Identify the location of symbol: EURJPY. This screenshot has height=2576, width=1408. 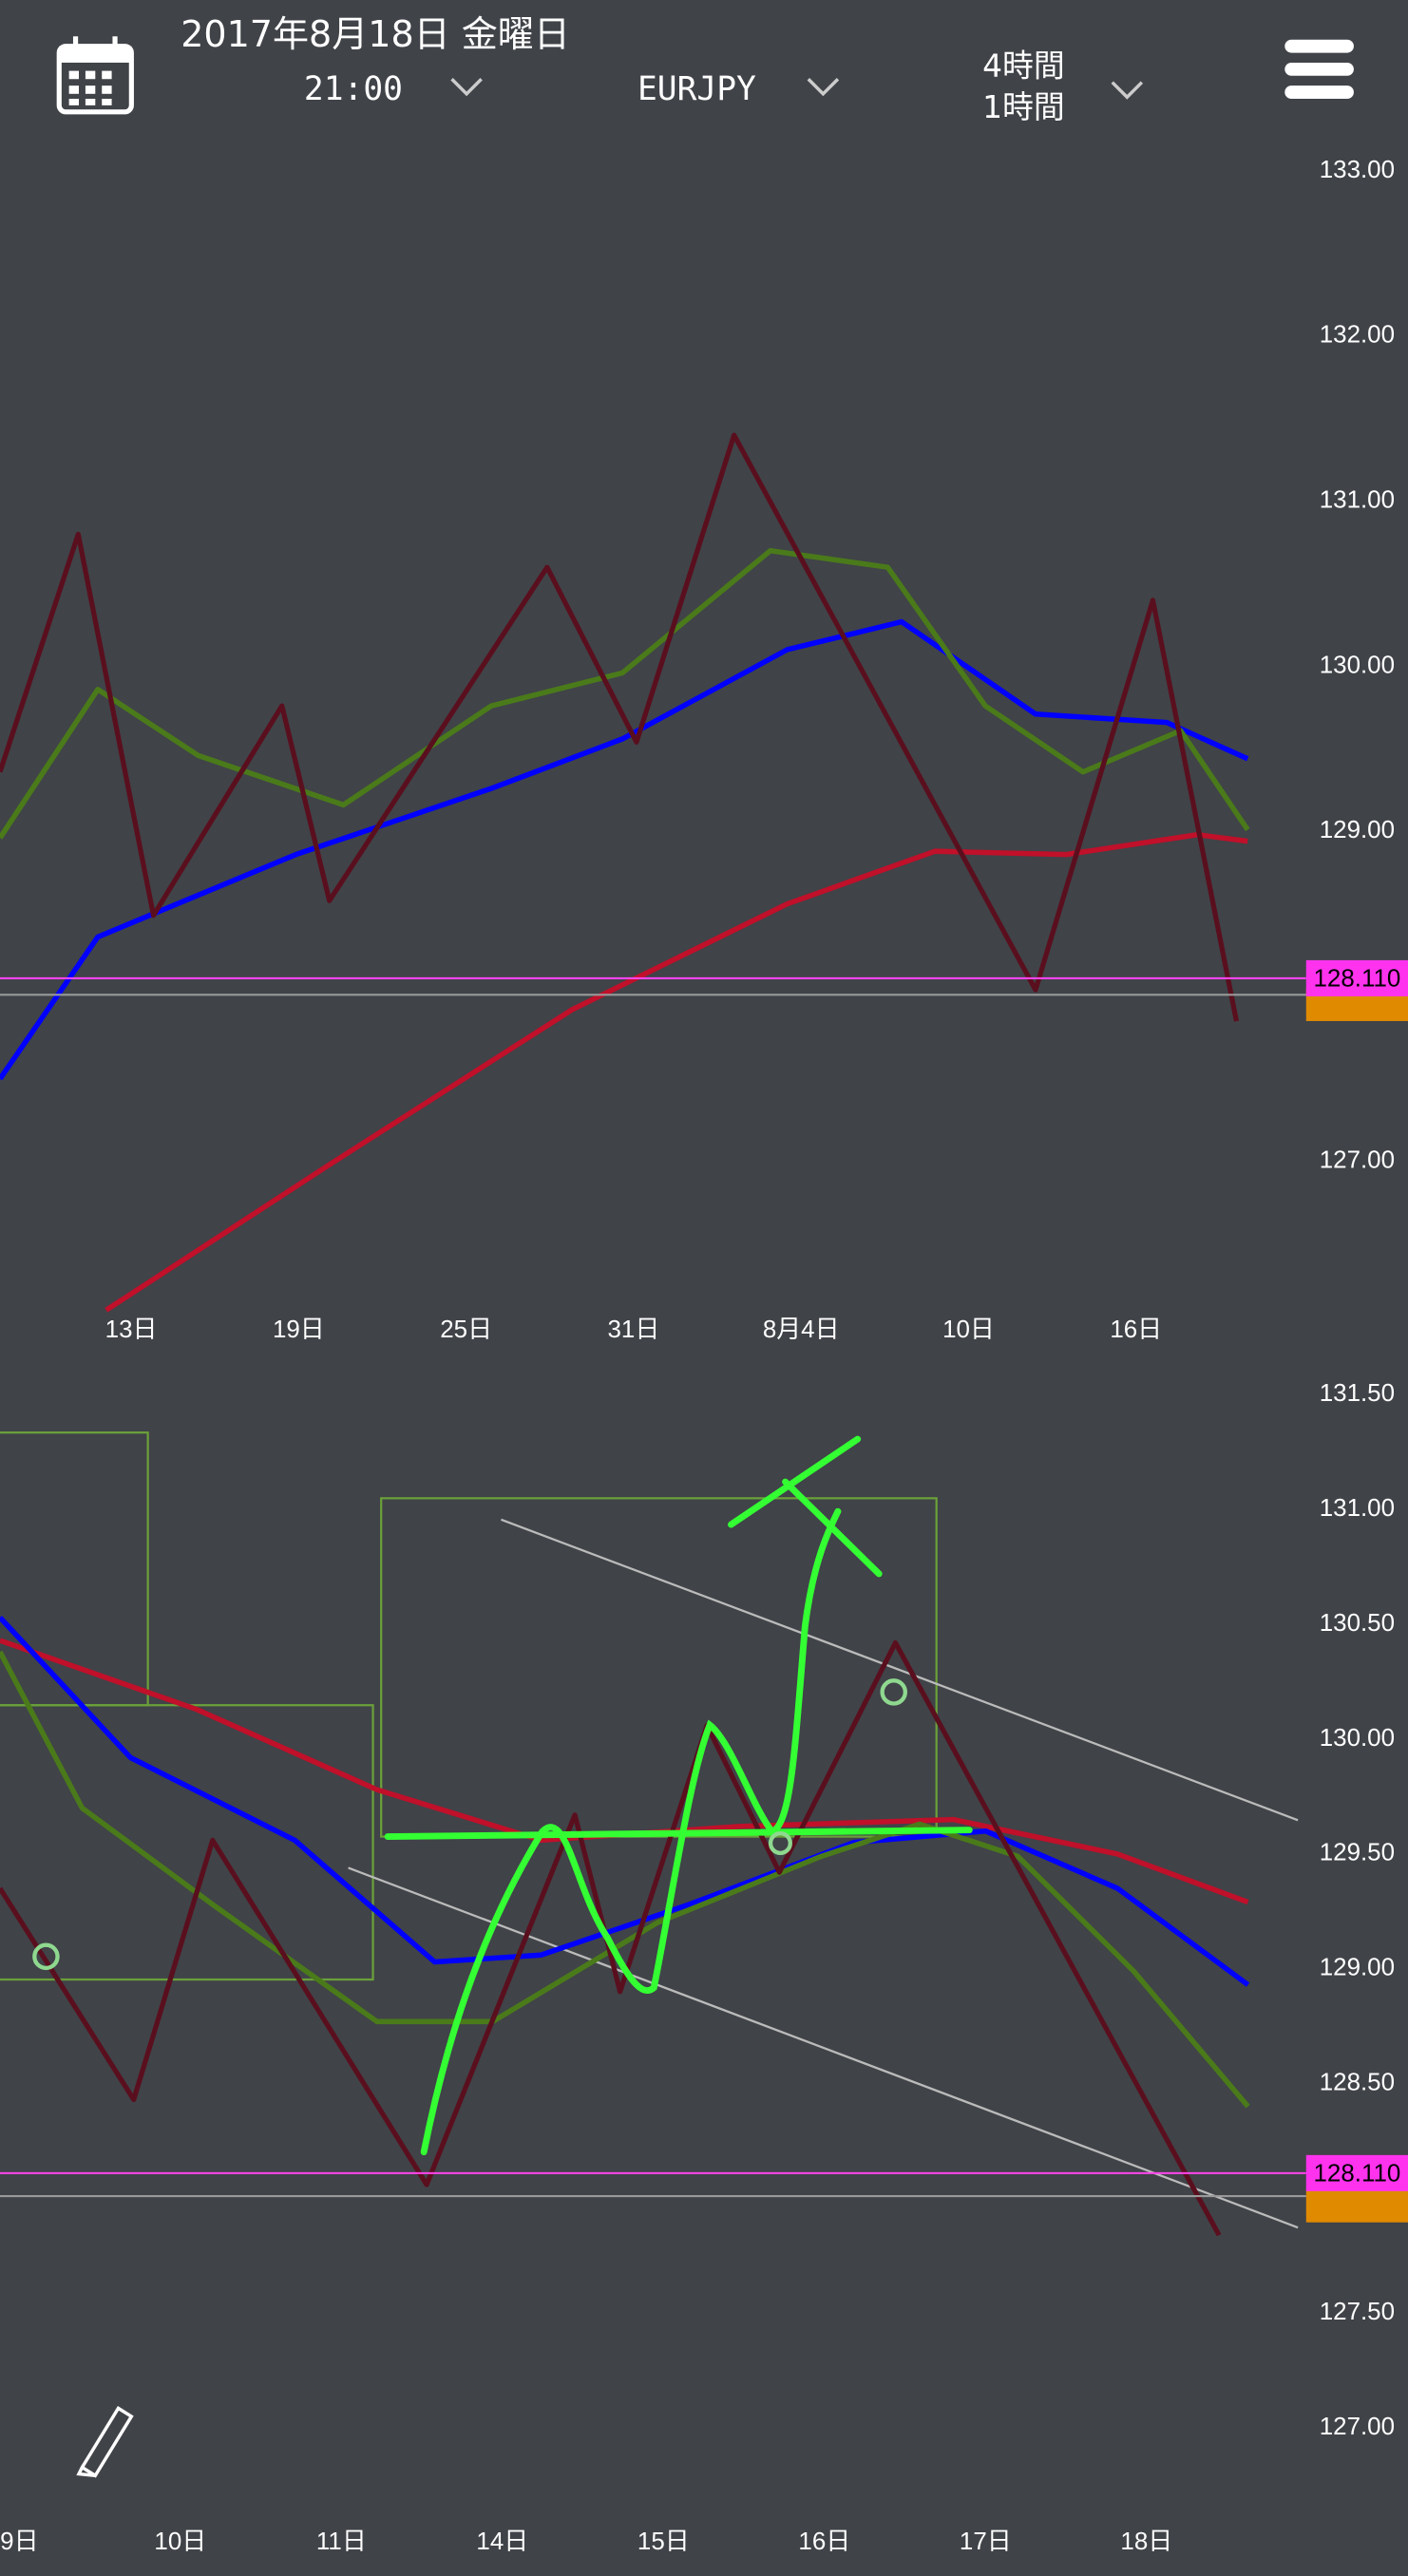
(696, 89).